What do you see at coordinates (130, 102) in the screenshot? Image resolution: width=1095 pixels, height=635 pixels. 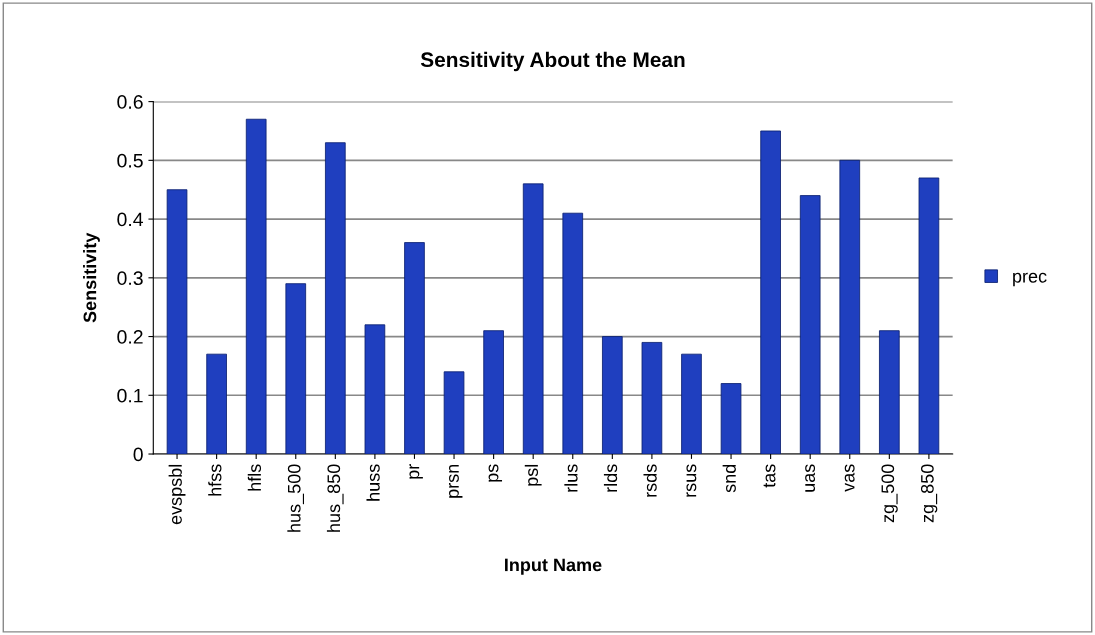 I see `y-tick-label: 0.6` at bounding box center [130, 102].